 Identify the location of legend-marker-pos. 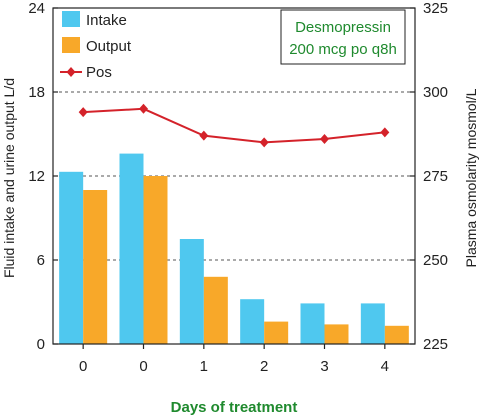
(71, 72).